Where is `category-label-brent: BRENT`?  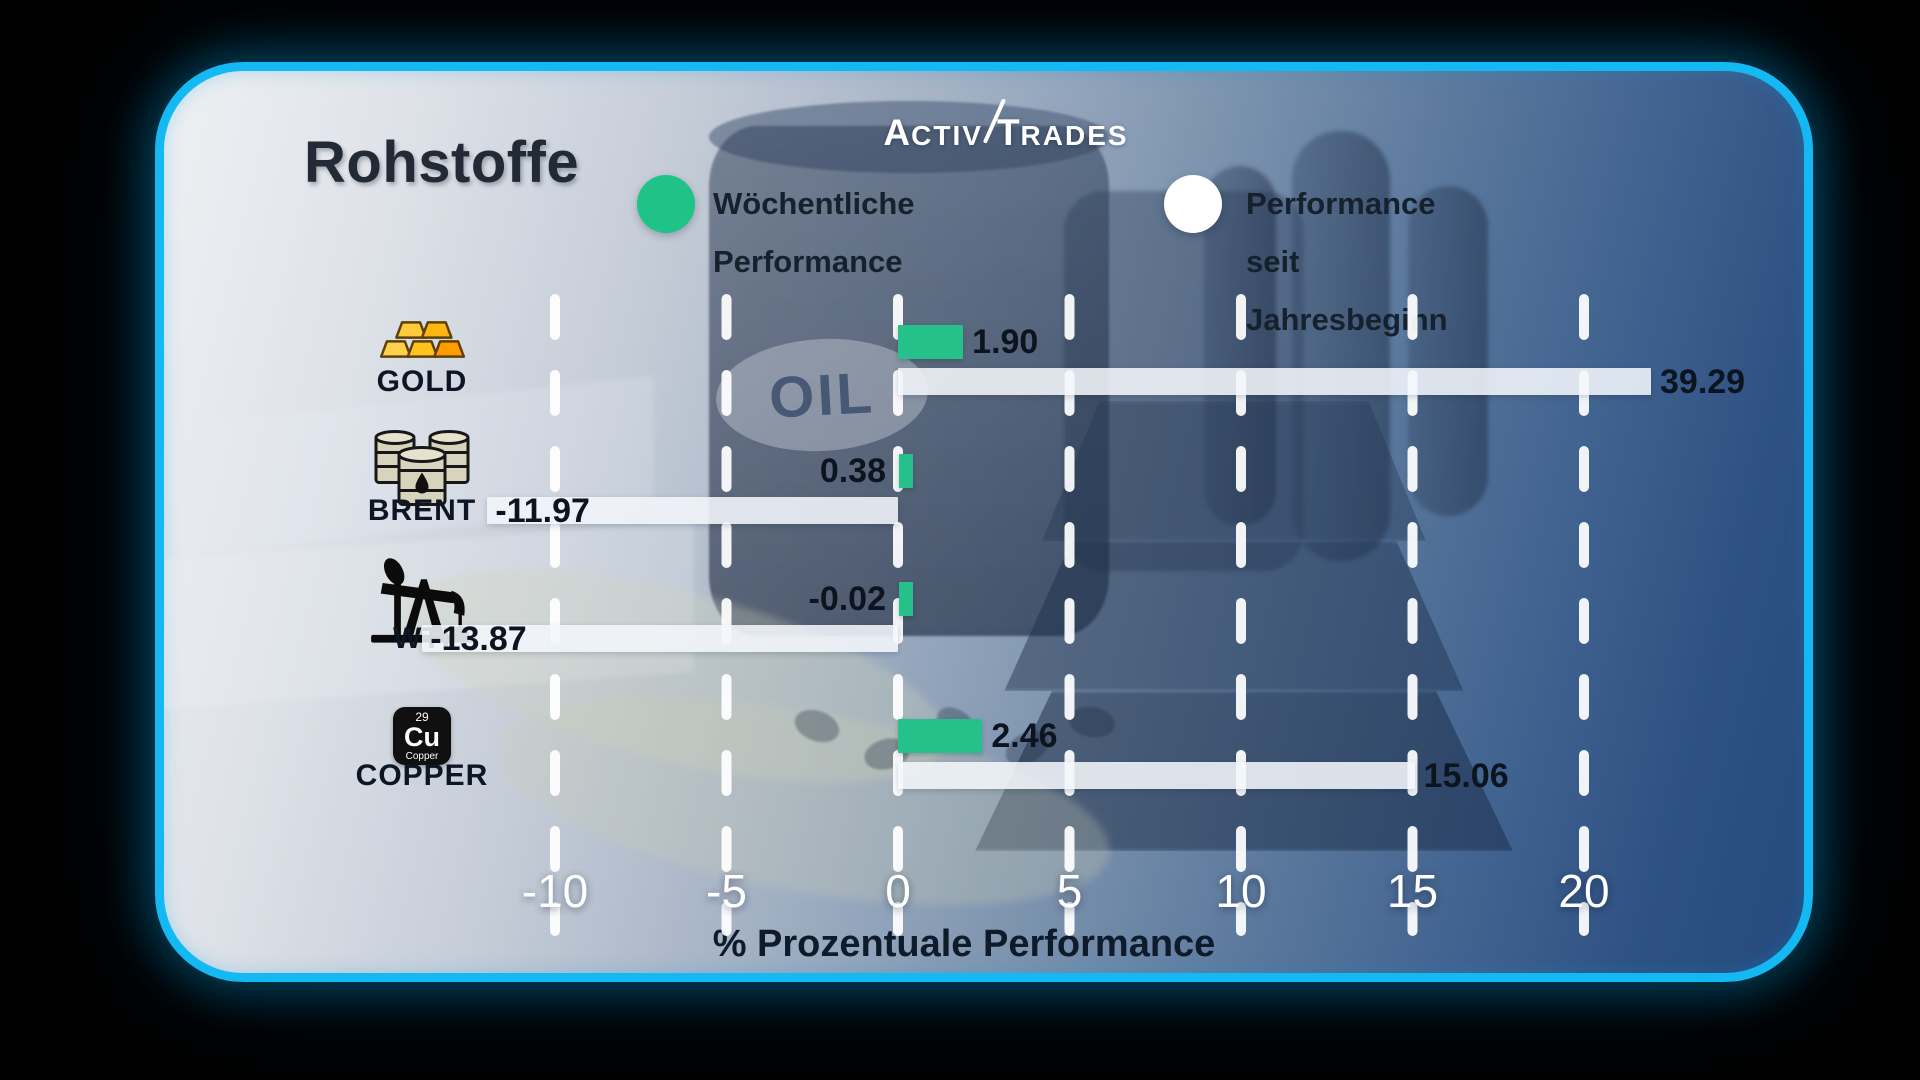 category-label-brent: BRENT is located at coordinates (422, 510).